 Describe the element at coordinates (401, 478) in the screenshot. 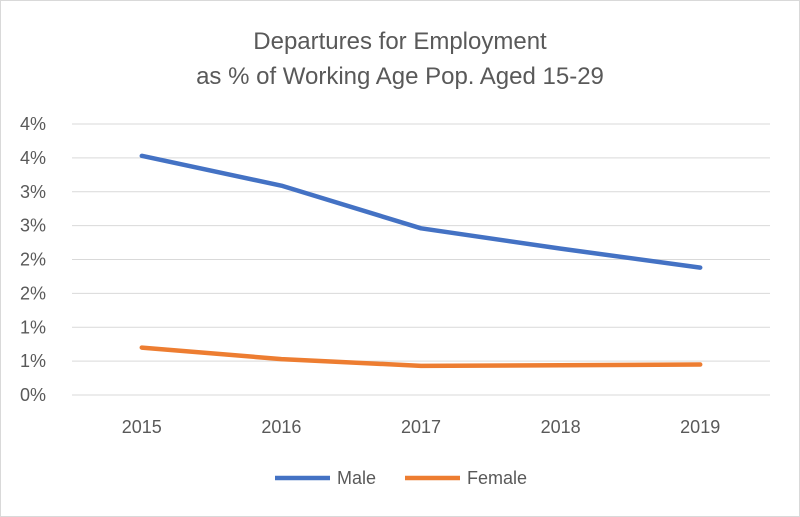

I see `legend: Male Female` at that location.